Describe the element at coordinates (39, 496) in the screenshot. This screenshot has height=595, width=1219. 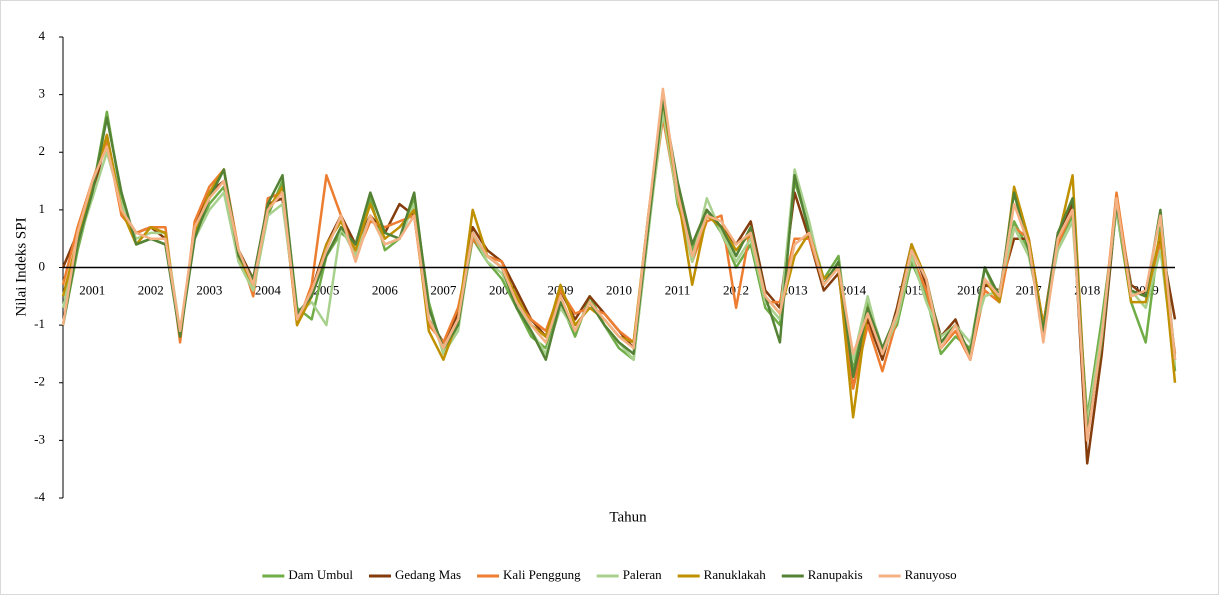
I see `y-tick-label: -4` at that location.